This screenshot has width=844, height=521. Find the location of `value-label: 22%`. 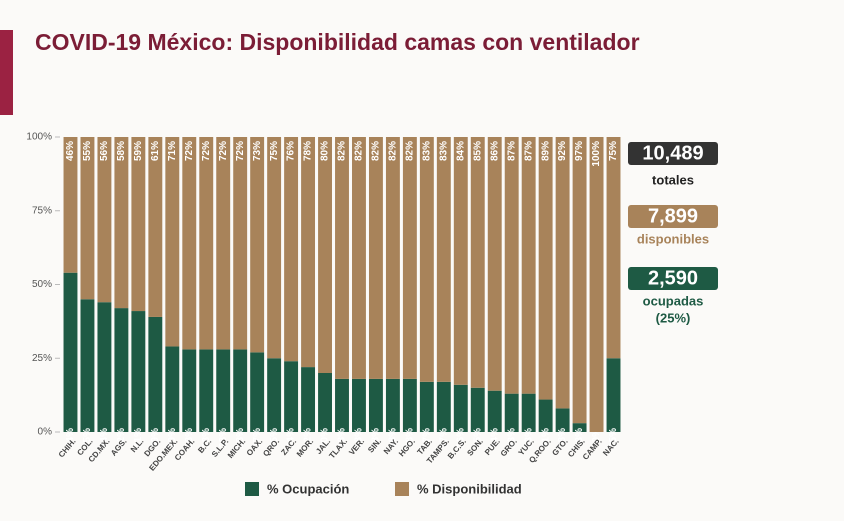

value-label: 22% is located at coordinates (308, 438).